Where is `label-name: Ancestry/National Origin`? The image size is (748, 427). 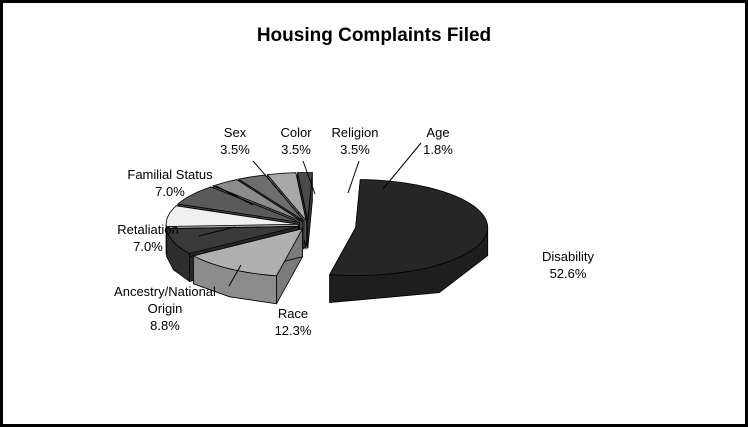
label-name: Ancestry/National Origin is located at coordinates (165, 300).